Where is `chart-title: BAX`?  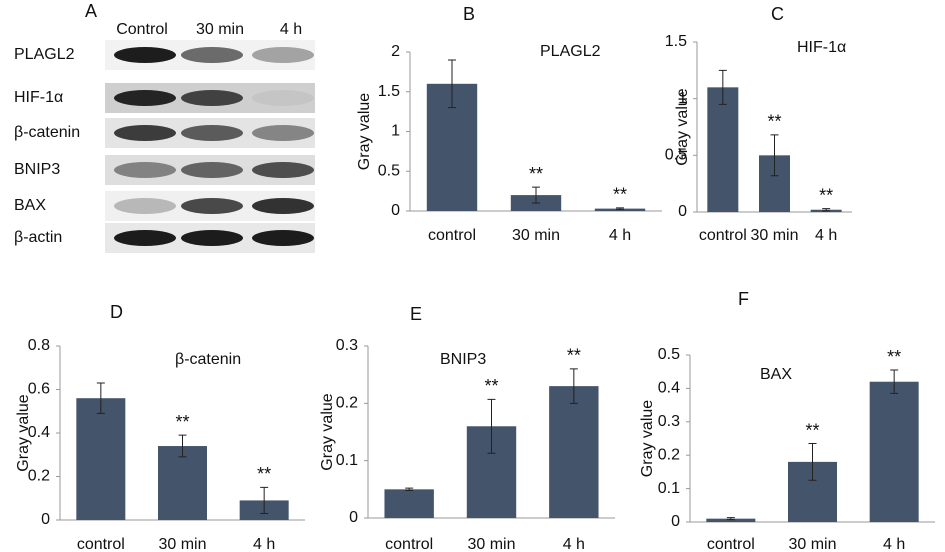
chart-title: BAX is located at coordinates (776, 374).